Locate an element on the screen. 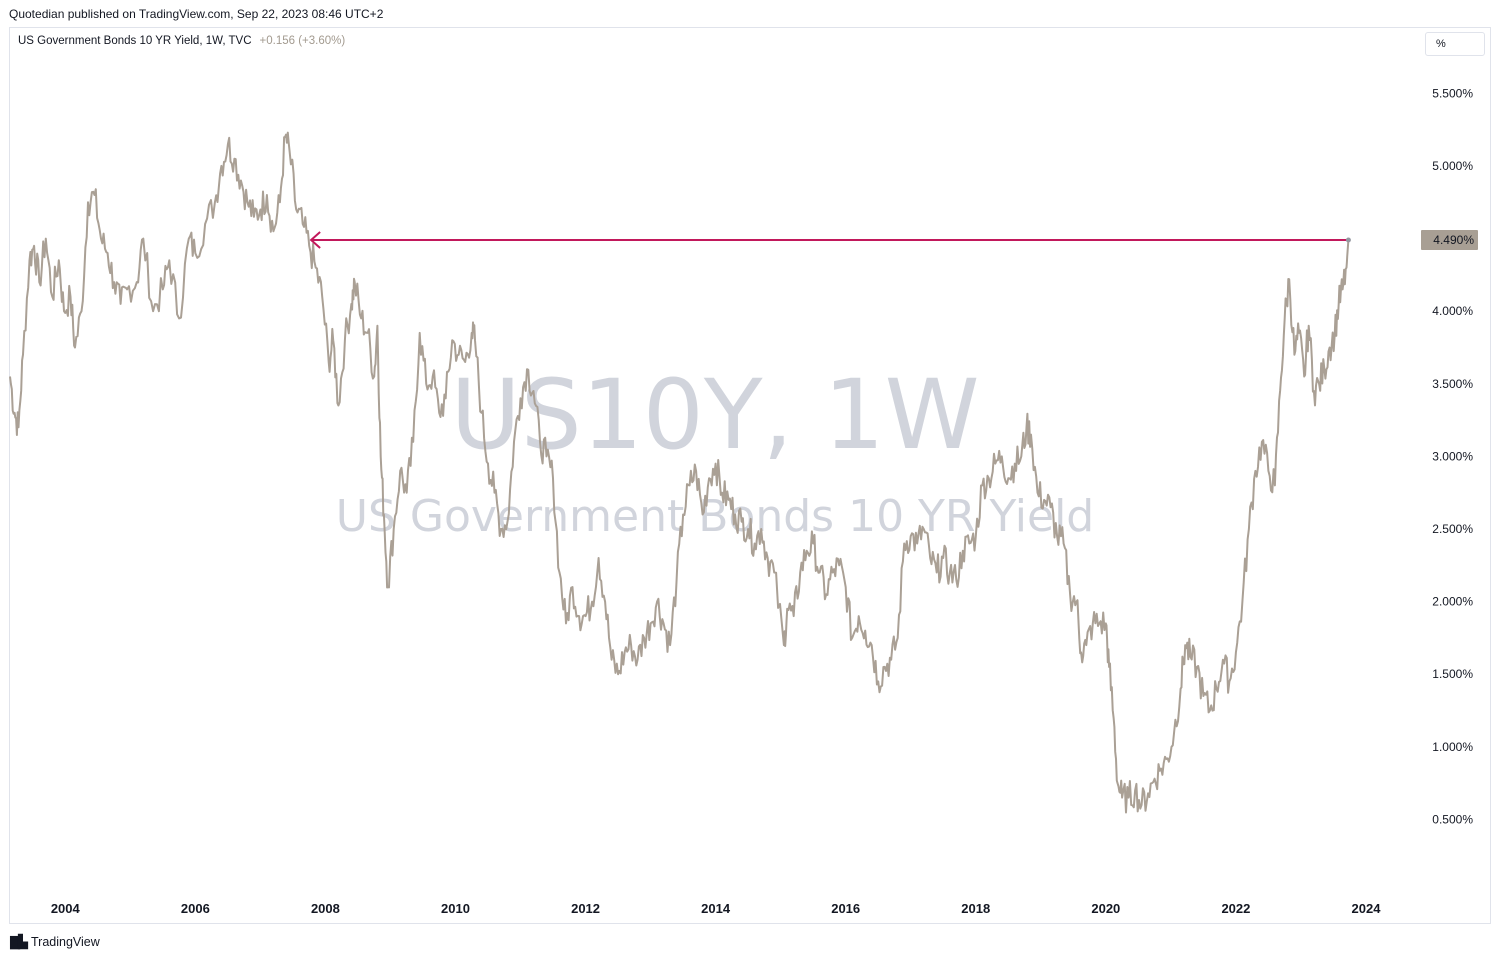 Image resolution: width=1501 pixels, height=960 pixels. last-price-tag is located at coordinates (1449, 240).